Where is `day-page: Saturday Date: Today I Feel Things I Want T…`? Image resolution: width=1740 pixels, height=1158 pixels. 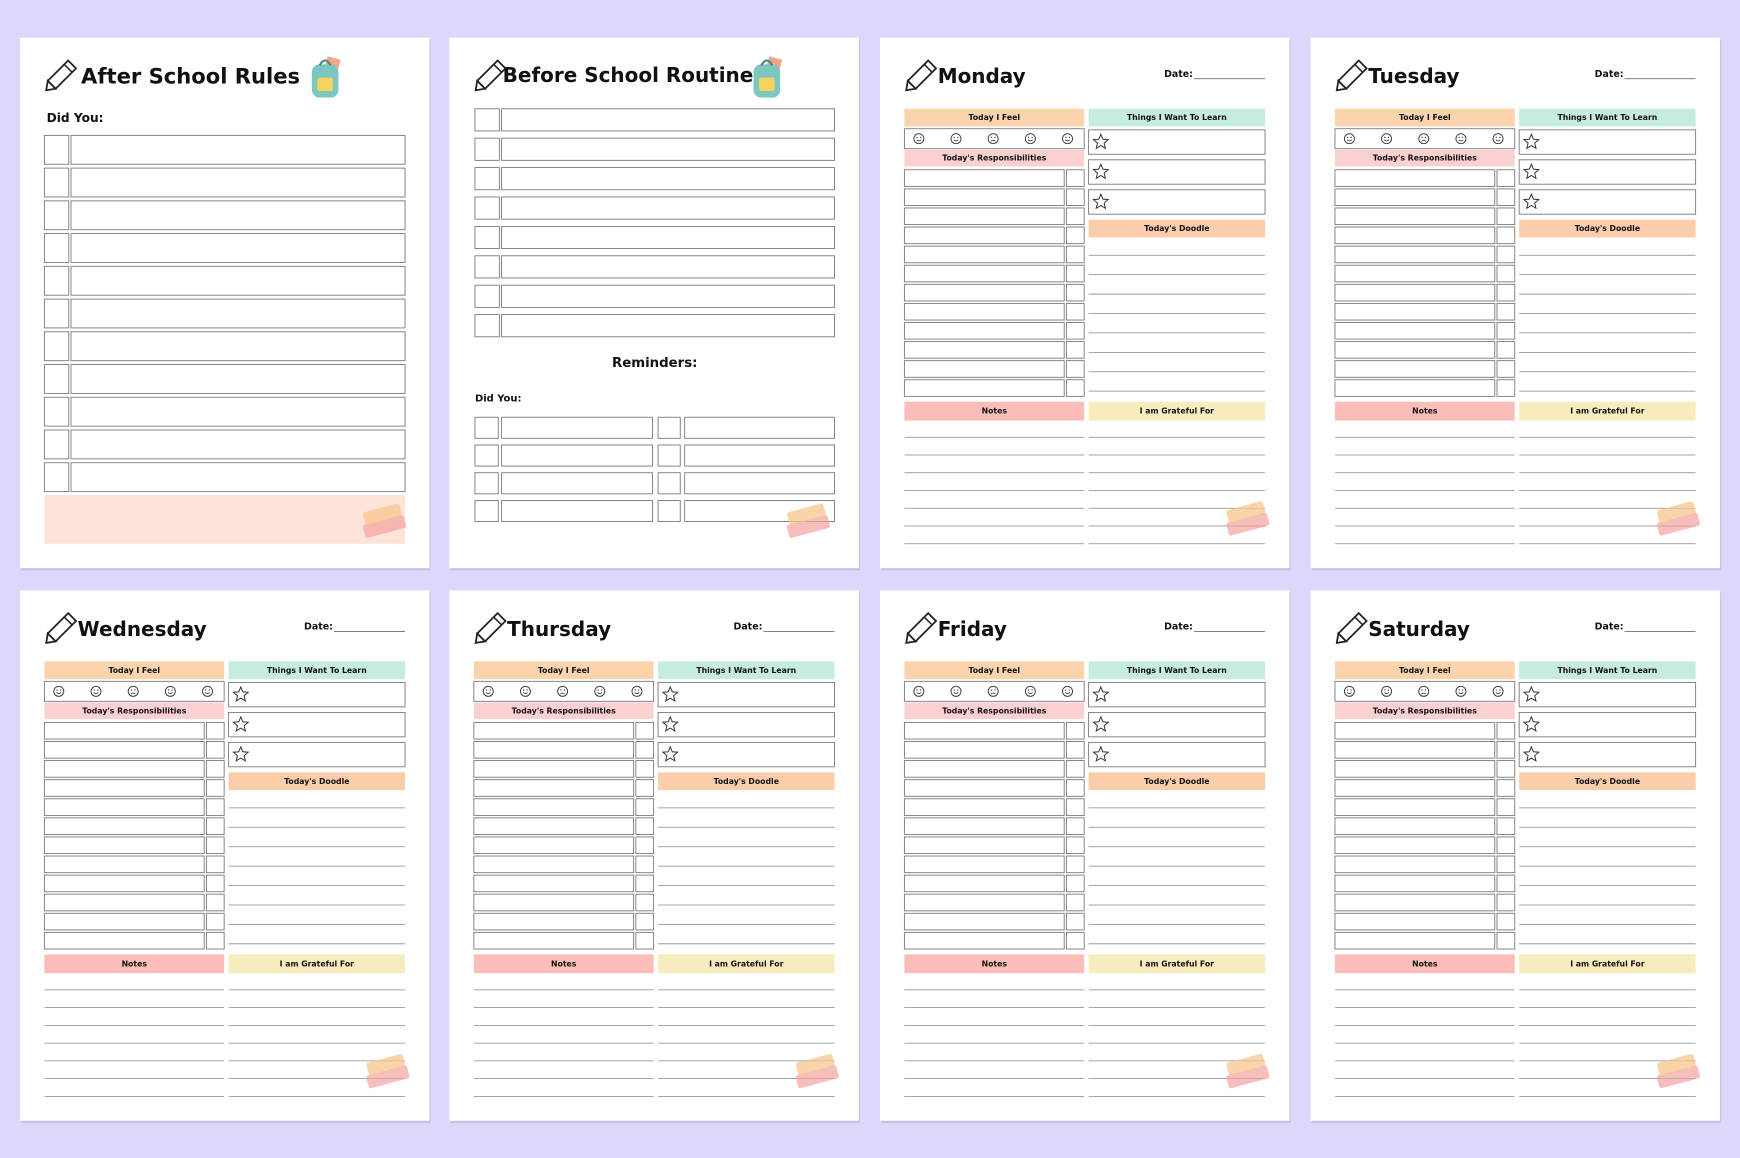 day-page: Saturday Date: Today I Feel Things I Want T… is located at coordinates (1516, 857).